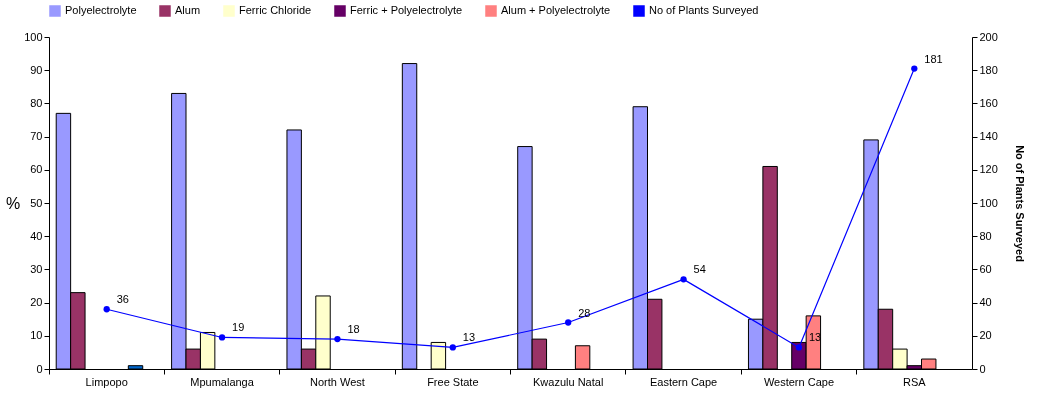 Image resolution: width=1044 pixels, height=407 pixels. I want to click on y2-tick-label: 160, so click(988, 102).